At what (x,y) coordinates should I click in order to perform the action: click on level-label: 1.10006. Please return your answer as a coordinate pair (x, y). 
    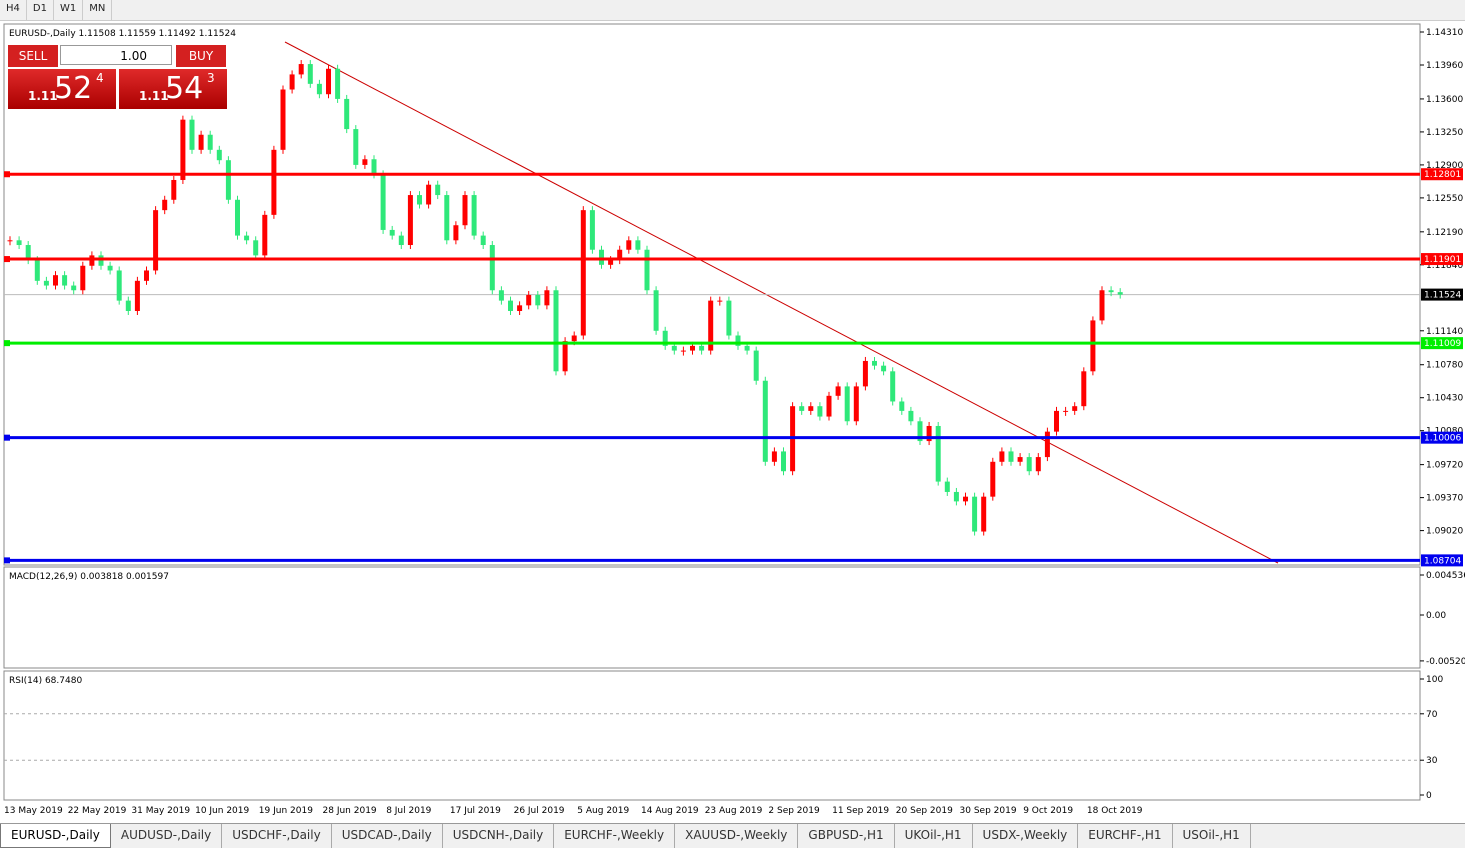
    Looking at the image, I should click on (1442, 439).